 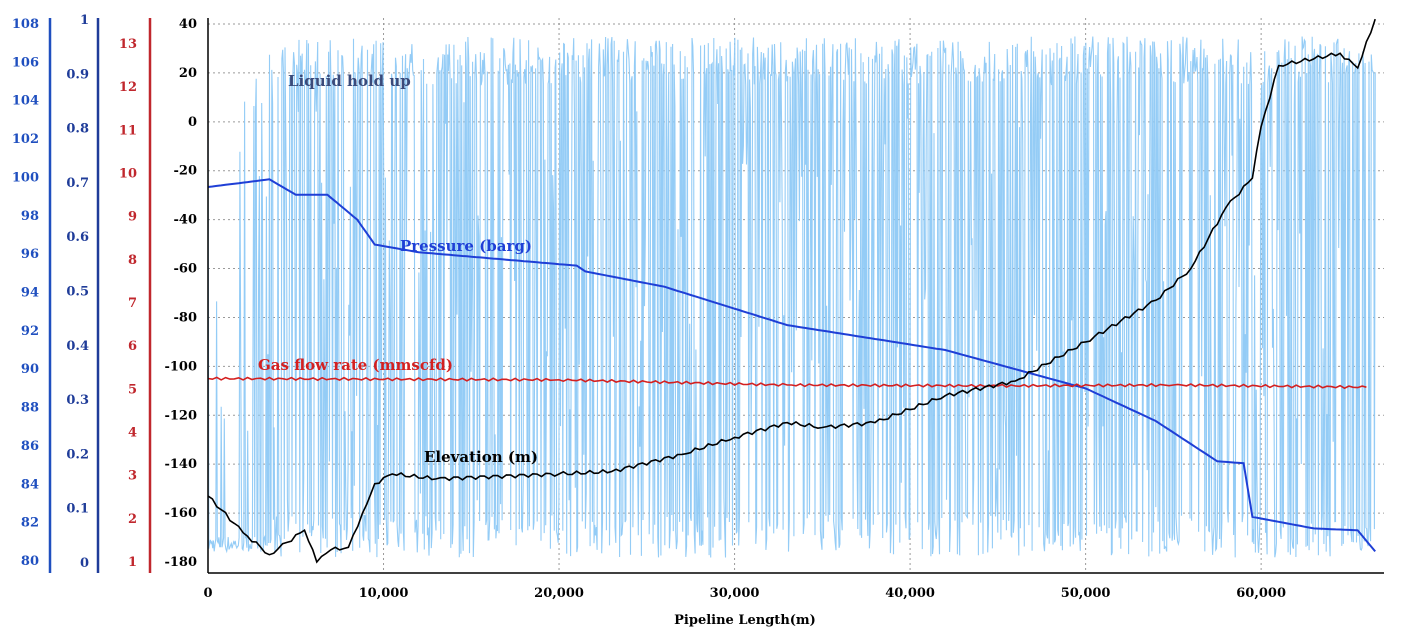 What do you see at coordinates (180, 513) in the screenshot?
I see `tick-label-elevation: -160` at bounding box center [180, 513].